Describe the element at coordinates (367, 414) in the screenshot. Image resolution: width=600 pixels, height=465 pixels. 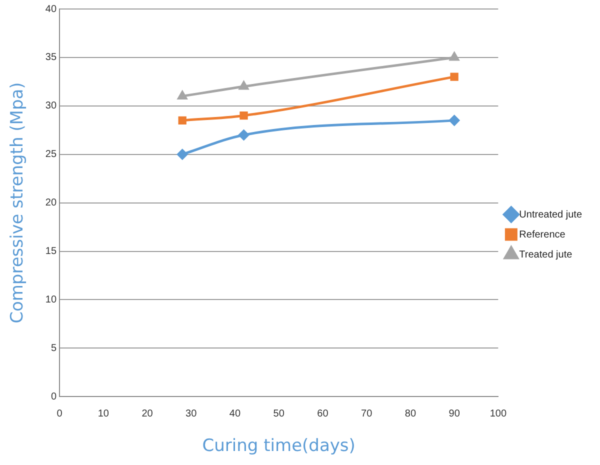
I see `x-tick-label: 70` at that location.